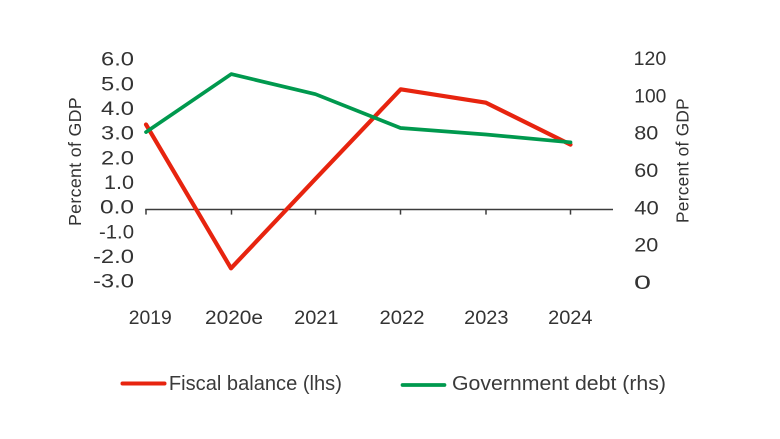  What do you see at coordinates (559, 383) in the screenshot?
I see `svg-text: Government debt (rhs)` at bounding box center [559, 383].